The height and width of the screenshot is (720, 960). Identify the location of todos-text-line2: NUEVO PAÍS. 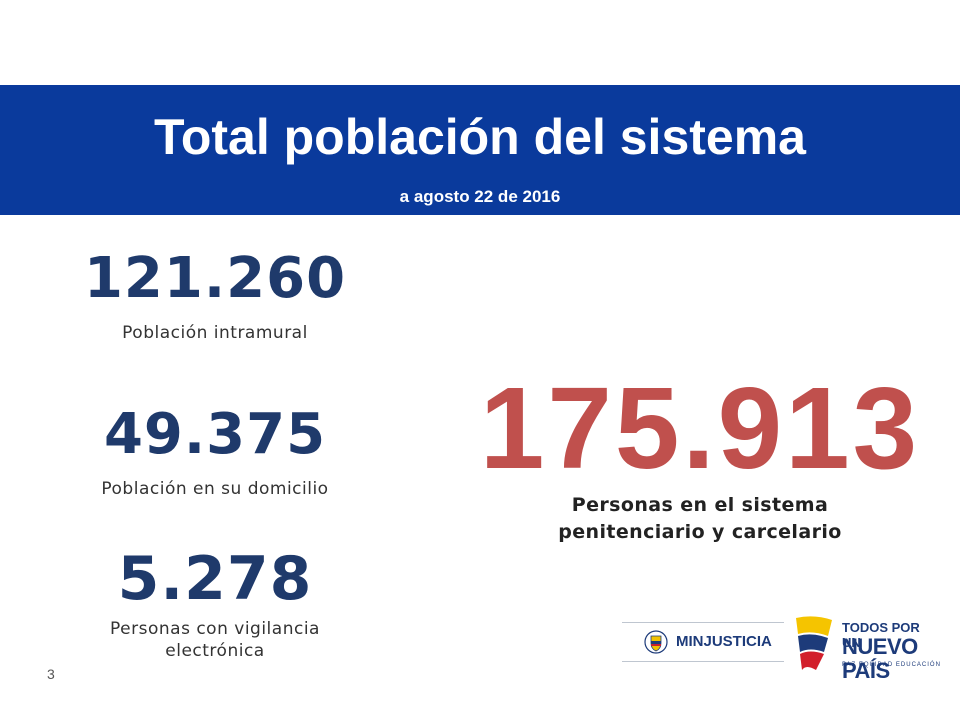
(880, 658).